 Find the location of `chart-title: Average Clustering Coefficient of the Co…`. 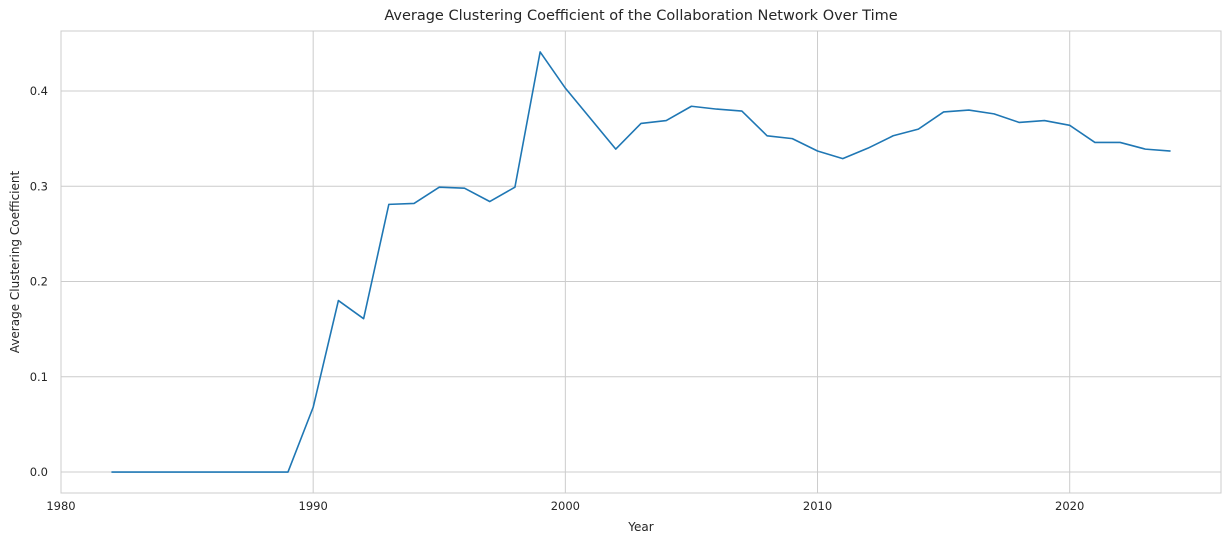

chart-title: Average Clustering Coefficient of the Co… is located at coordinates (640, 16).